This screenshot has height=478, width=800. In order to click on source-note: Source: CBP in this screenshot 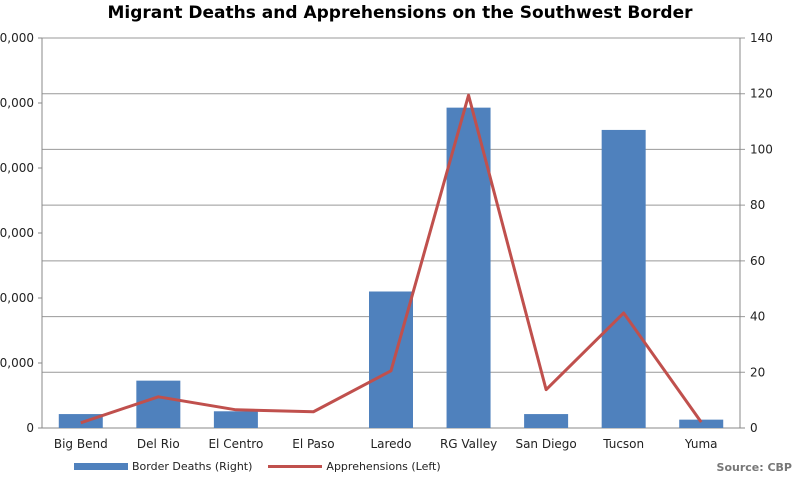, I will do `click(754, 467)`.